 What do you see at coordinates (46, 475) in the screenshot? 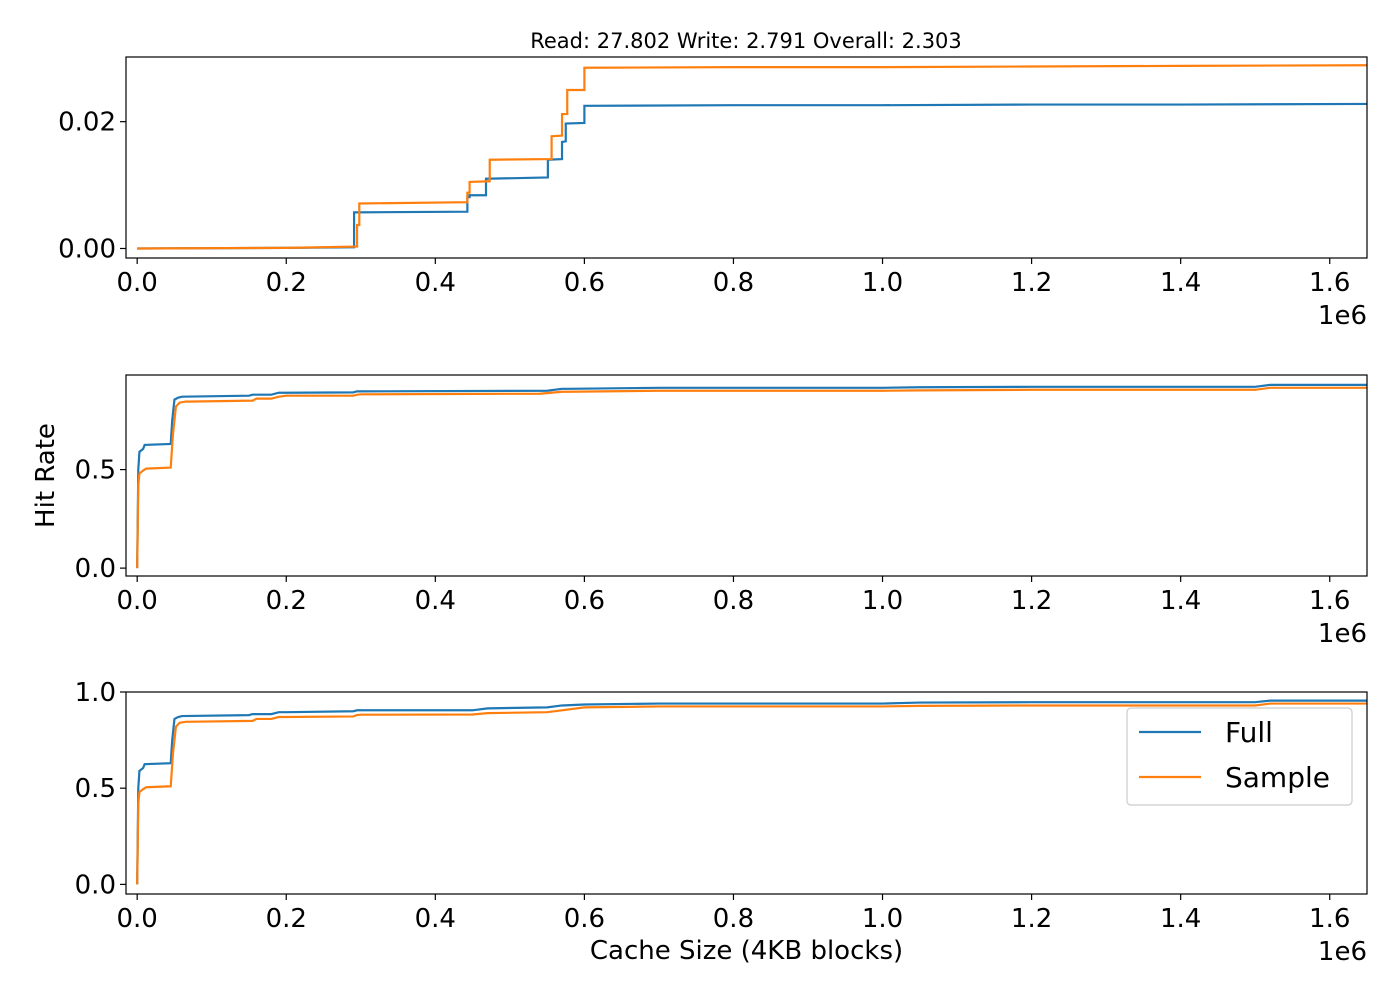
I see `y-axis-label: Hit Rate` at bounding box center [46, 475].